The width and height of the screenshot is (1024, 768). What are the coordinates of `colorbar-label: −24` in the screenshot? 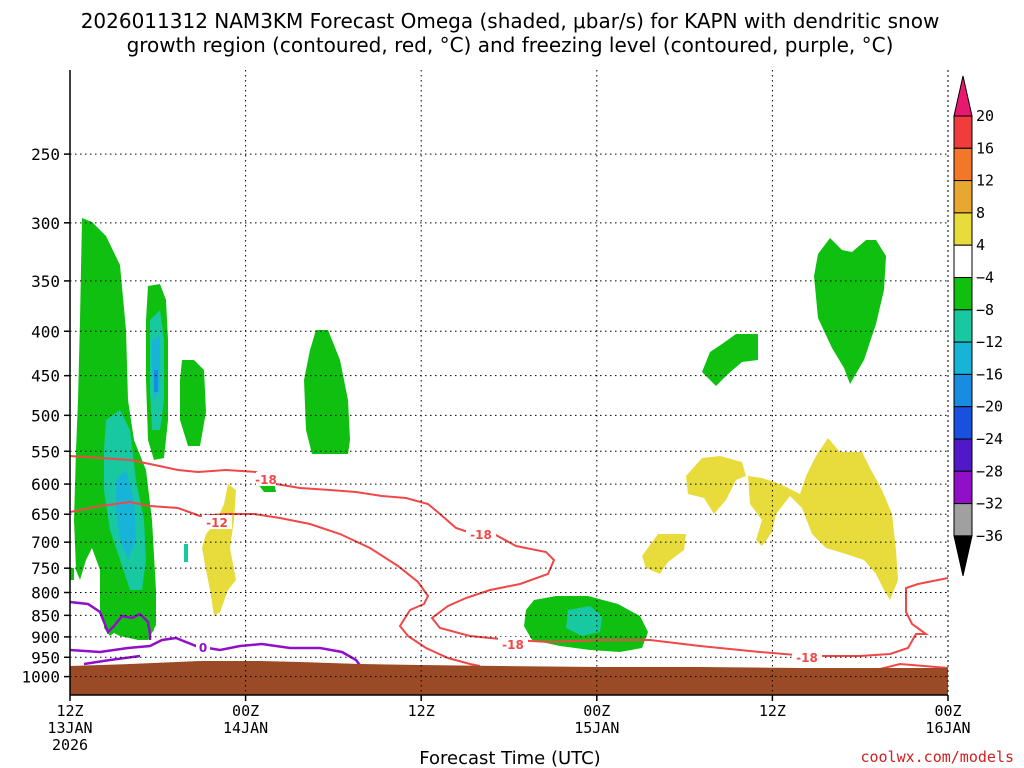 It's located at (989, 439).